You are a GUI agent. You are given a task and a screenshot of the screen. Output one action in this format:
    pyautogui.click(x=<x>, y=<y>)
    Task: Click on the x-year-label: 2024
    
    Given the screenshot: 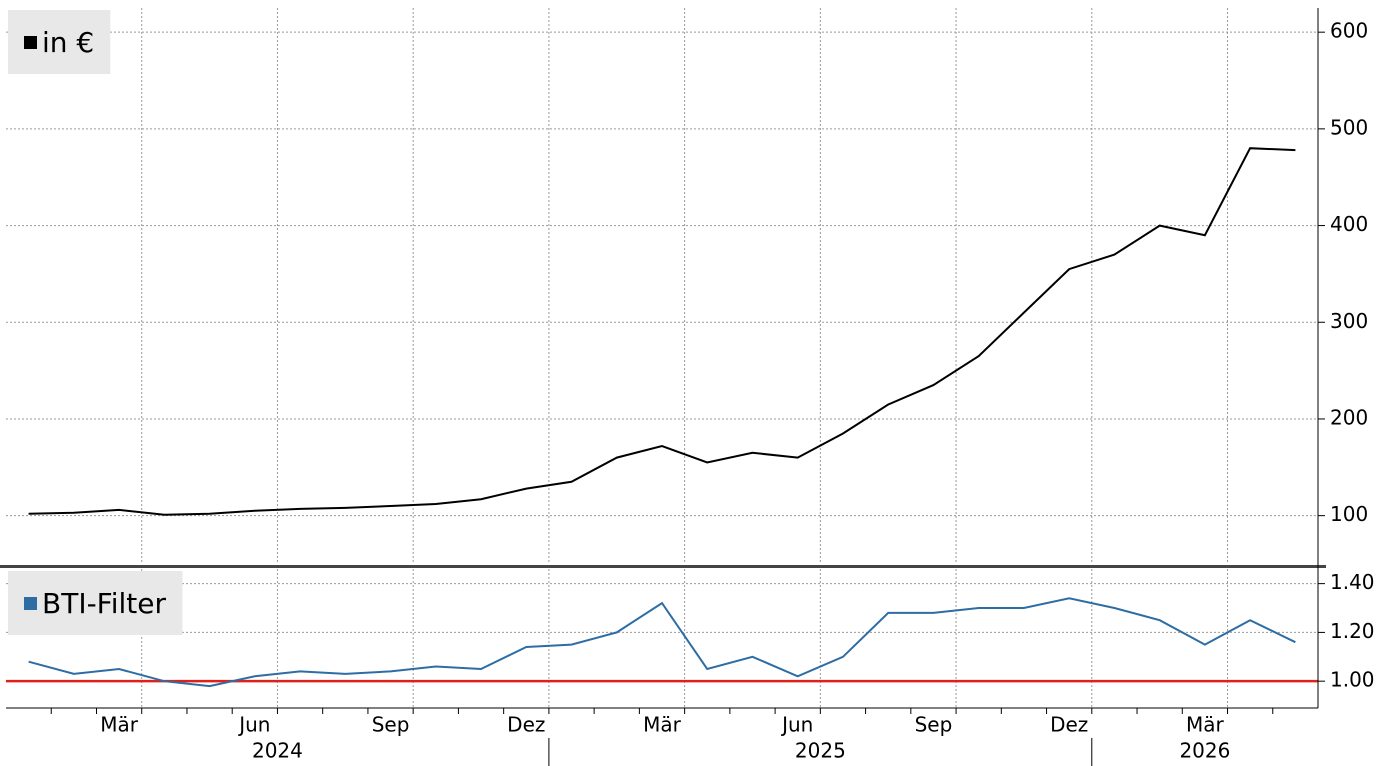 What is the action you would take?
    pyautogui.click(x=277, y=751)
    